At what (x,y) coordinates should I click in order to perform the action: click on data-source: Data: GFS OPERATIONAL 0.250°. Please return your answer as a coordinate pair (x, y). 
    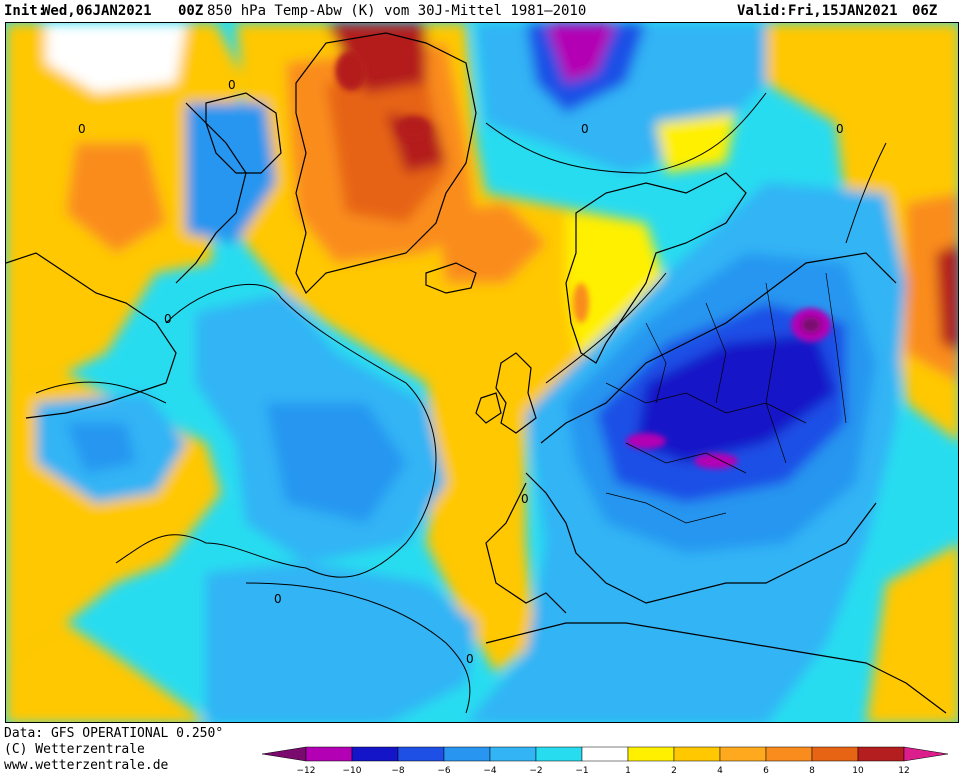
    Looking at the image, I should click on (114, 733).